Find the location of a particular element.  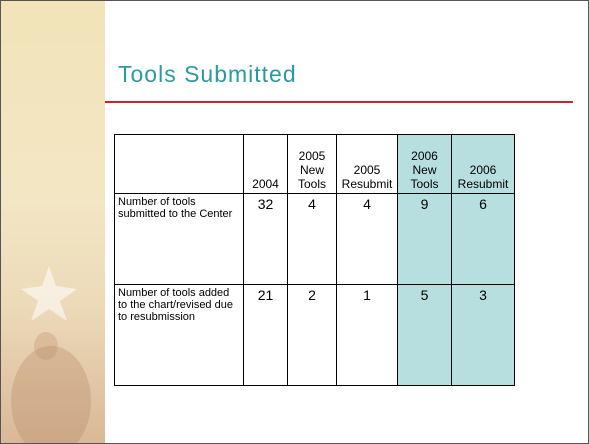

column-header: 2004 is located at coordinates (265, 164).